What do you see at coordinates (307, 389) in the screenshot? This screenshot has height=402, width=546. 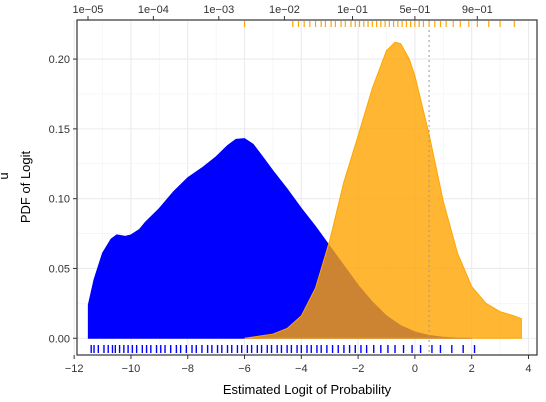 I see `x-axis-title: Estimated Logit of Probability` at bounding box center [307, 389].